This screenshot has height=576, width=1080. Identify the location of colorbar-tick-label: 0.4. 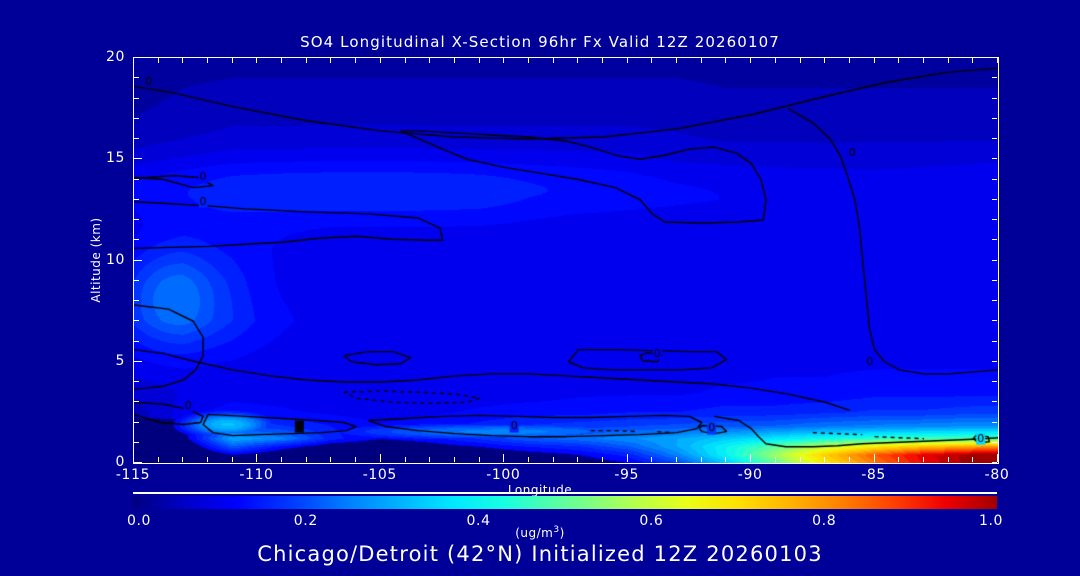
(478, 521).